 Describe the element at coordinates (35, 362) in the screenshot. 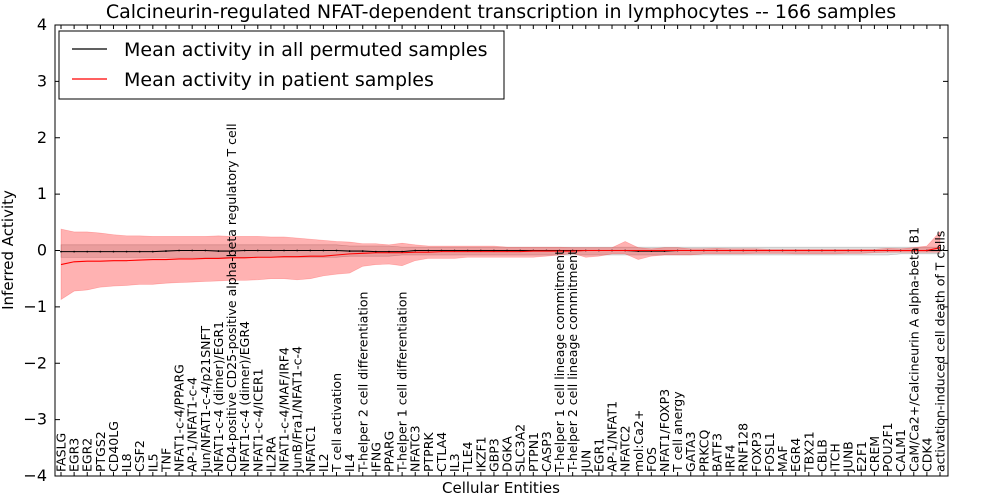

I see `y-tick-label: −2` at that location.